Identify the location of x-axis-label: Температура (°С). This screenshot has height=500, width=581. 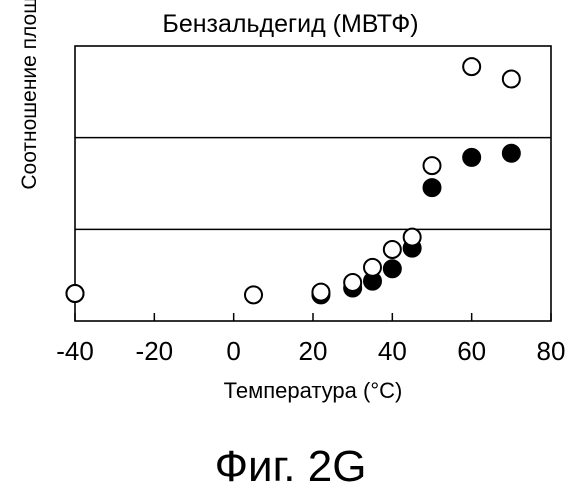
(313, 391).